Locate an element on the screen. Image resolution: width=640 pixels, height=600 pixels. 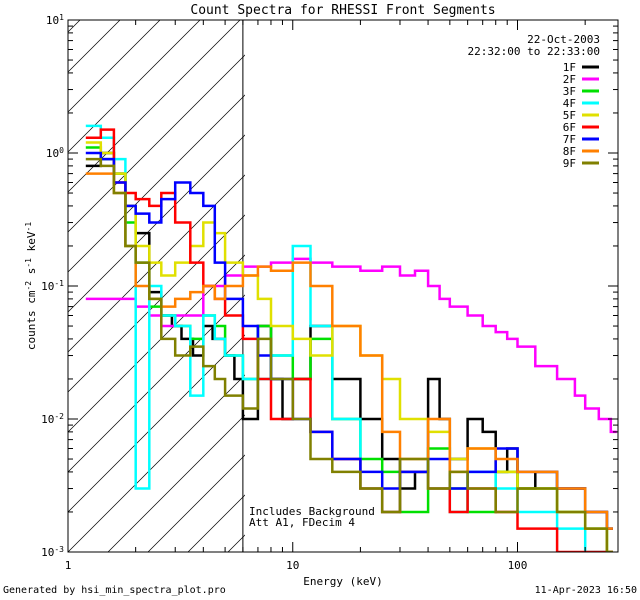
footer-generated-by: Generated by hsi_min_spectra_plot.pro is located at coordinates (114, 590).